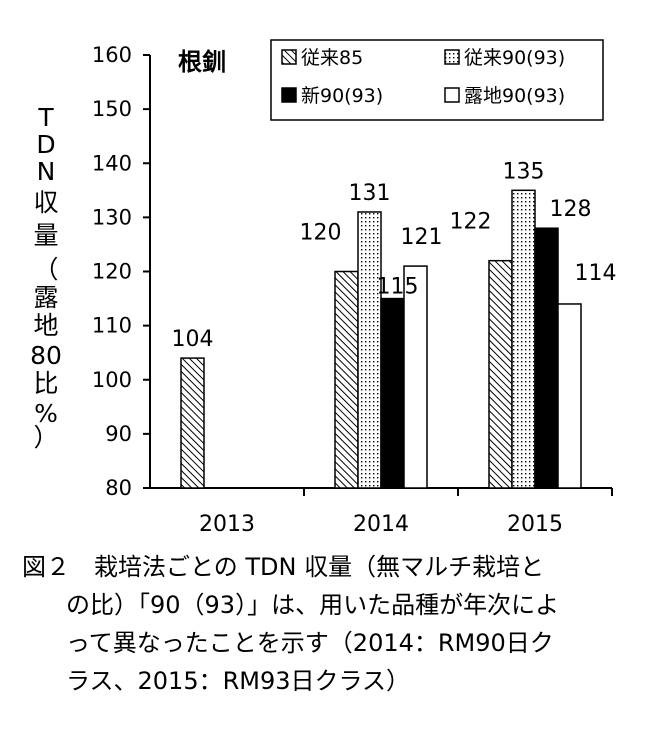 Image resolution: width=650 pixels, height=745 pixels. Describe the element at coordinates (45, 202) in the screenshot. I see `y-axis-label-glyph: 収` at that location.